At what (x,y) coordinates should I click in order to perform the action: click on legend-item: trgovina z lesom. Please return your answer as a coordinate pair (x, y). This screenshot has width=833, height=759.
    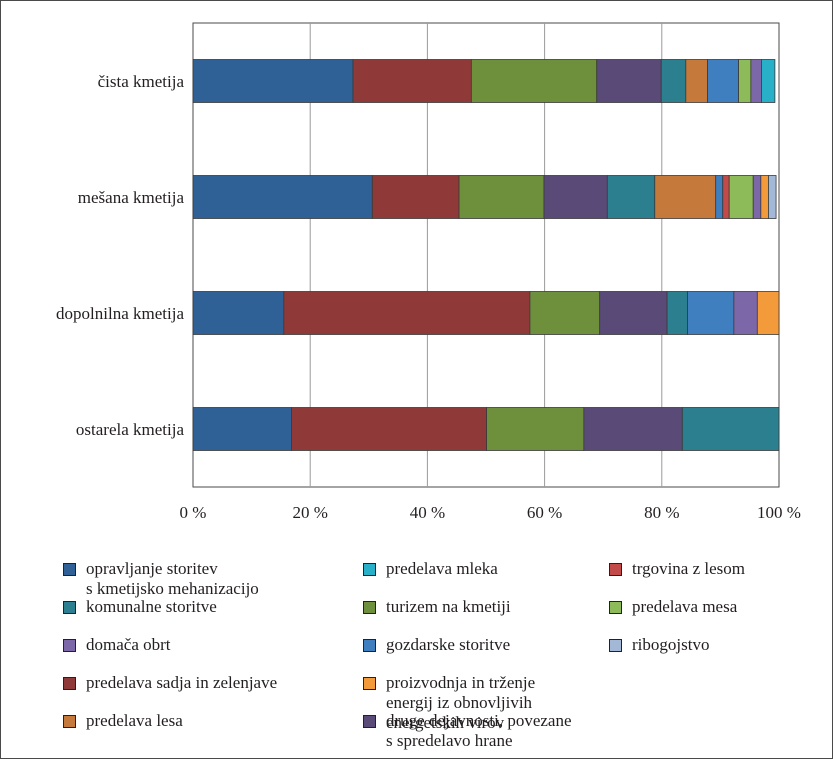
    Looking at the image, I should click on (677, 569).